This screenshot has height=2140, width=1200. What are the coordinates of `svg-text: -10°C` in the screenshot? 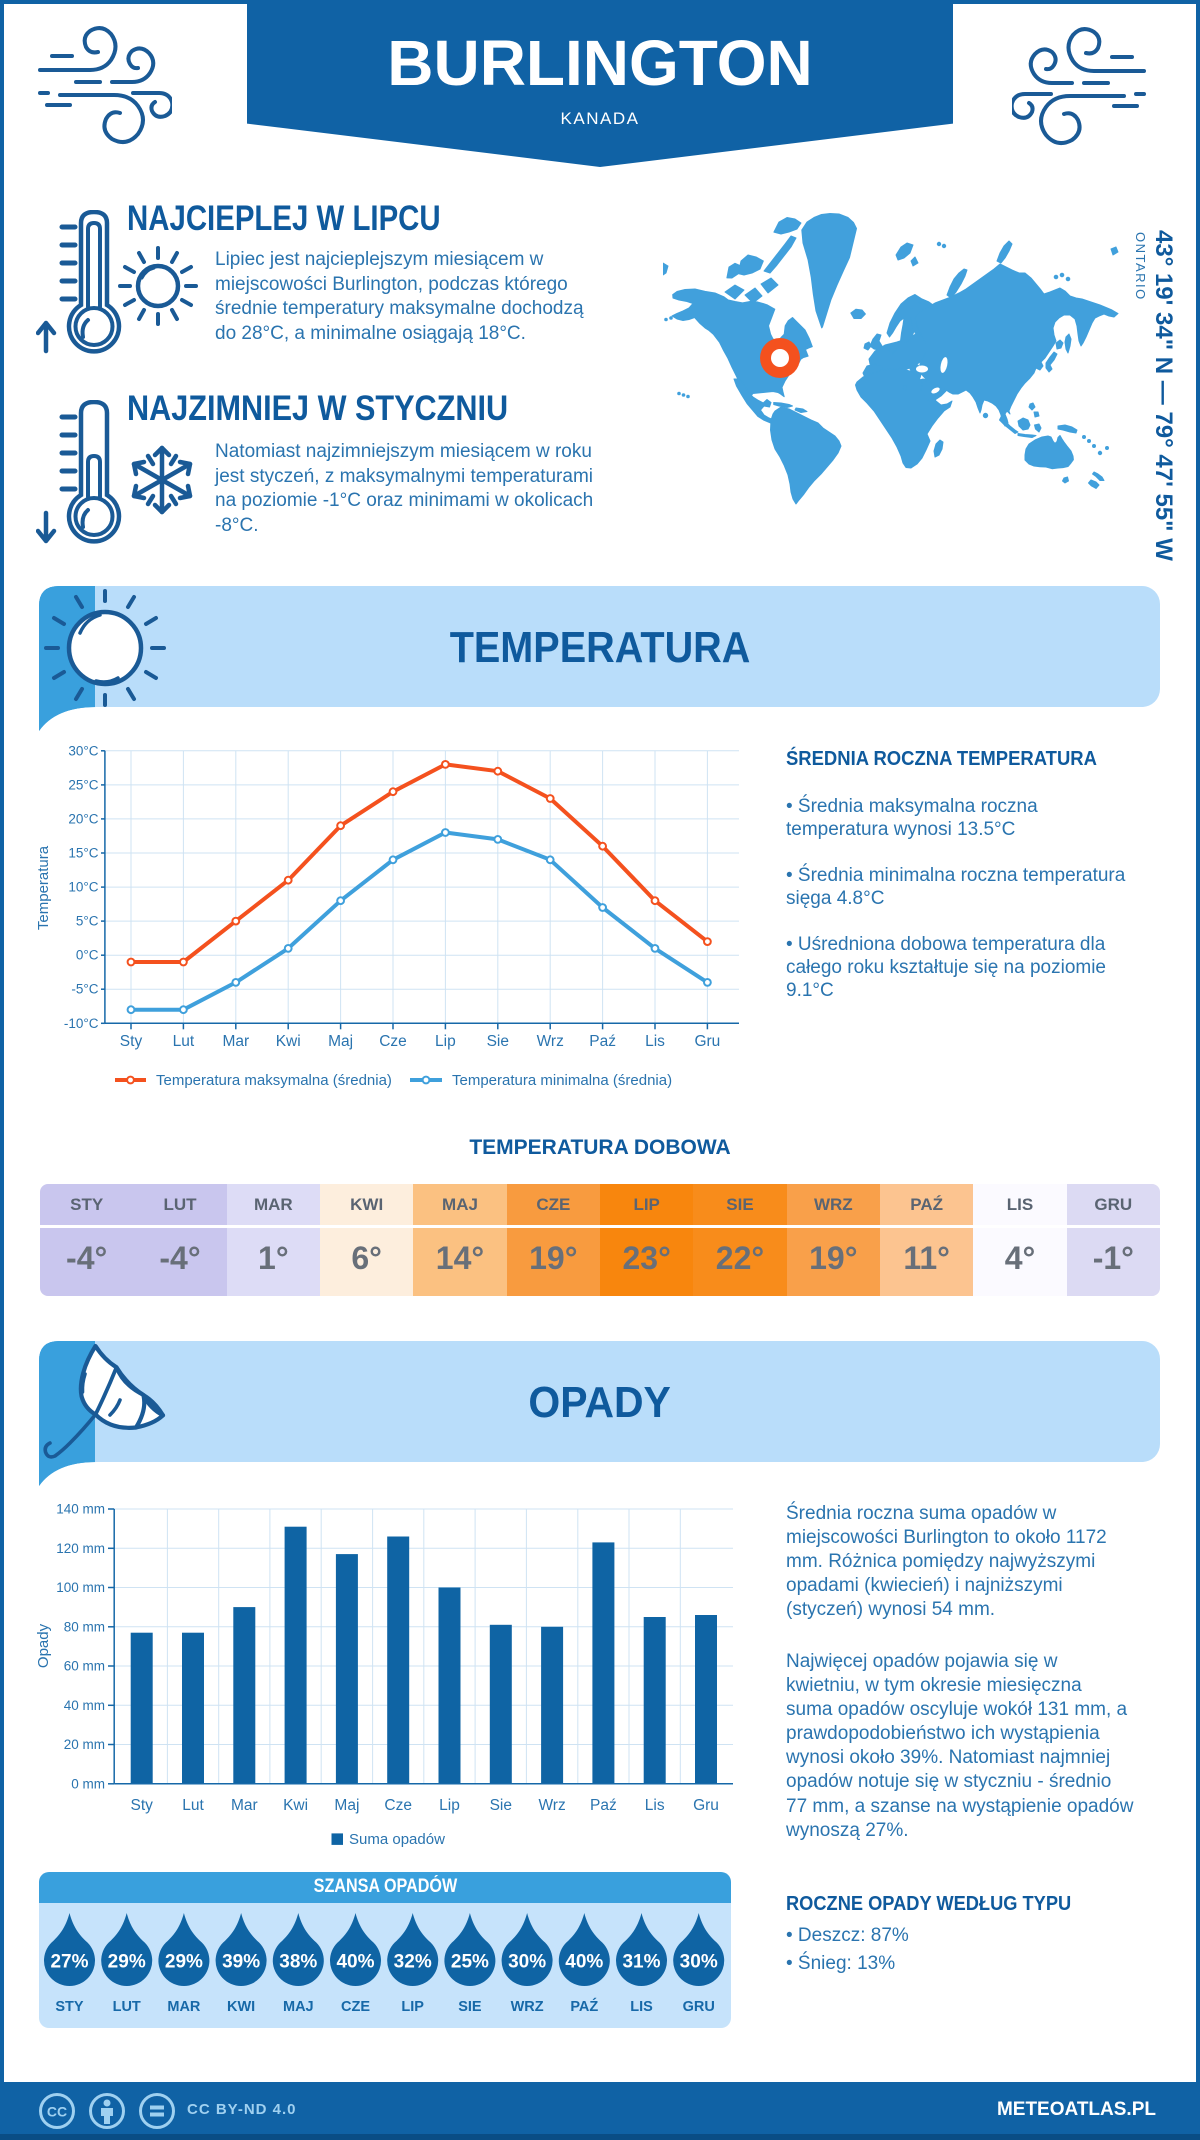 It's located at (81, 1023).